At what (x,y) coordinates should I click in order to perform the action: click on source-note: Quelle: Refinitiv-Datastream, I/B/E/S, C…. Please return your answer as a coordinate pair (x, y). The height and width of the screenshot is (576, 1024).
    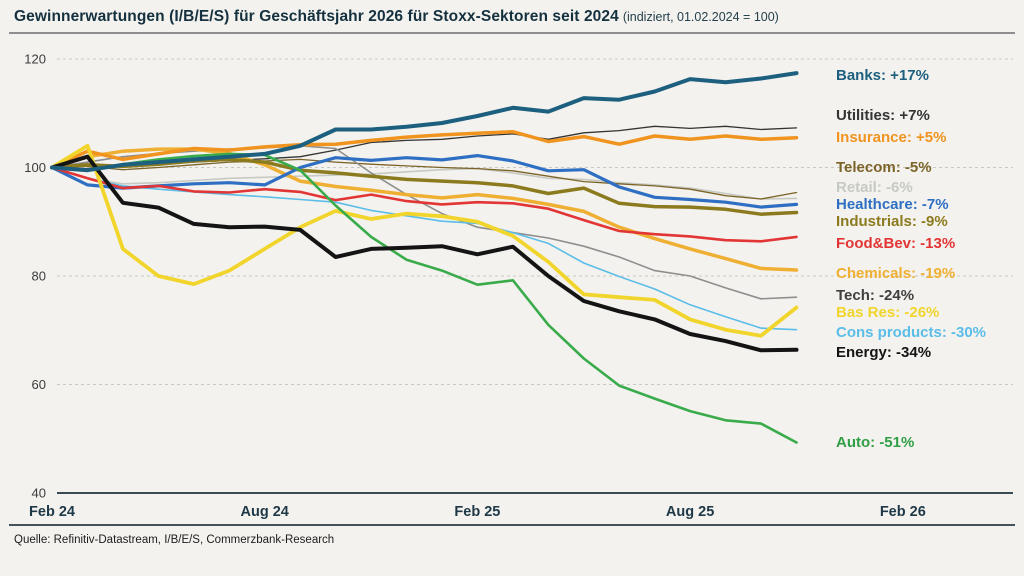
    Looking at the image, I should click on (174, 540).